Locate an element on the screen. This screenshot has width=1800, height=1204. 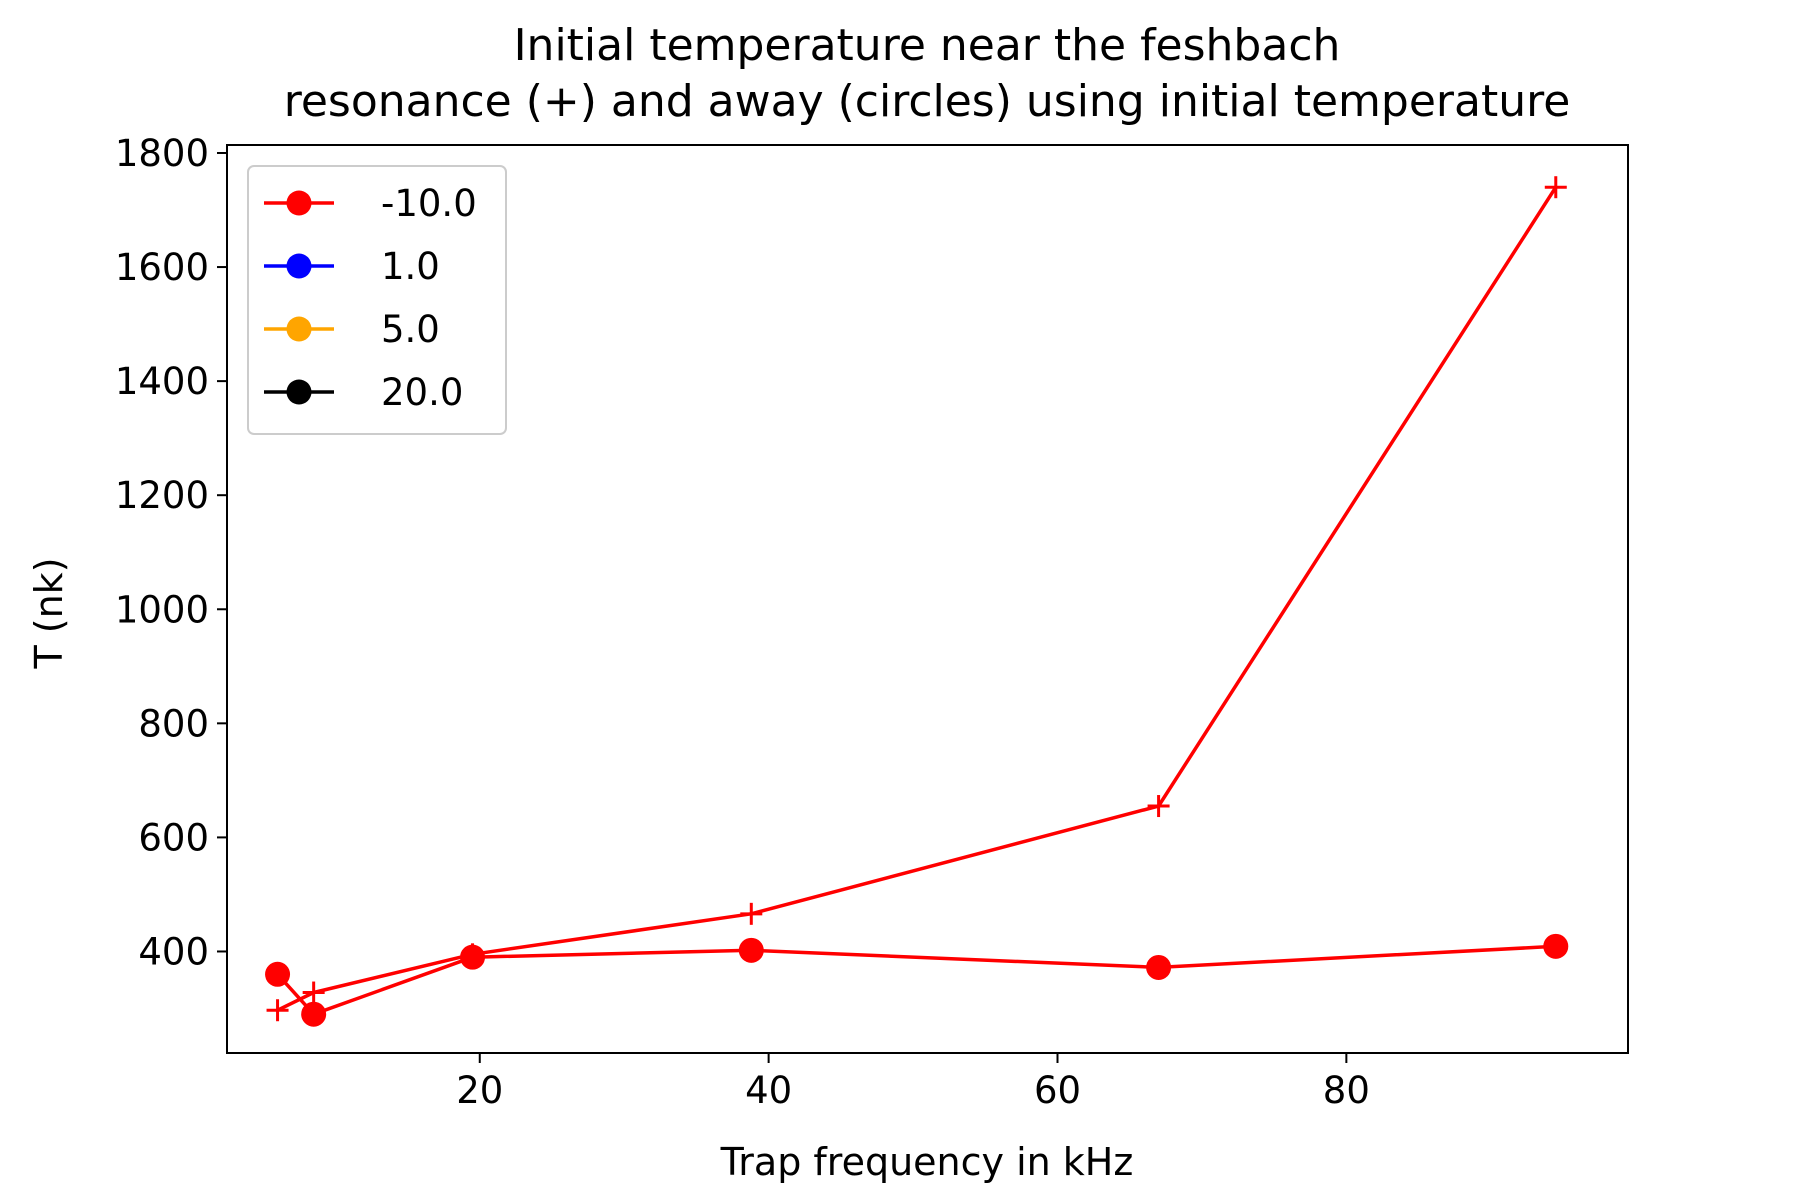
y-tick-label: 800 is located at coordinates (173, 723).